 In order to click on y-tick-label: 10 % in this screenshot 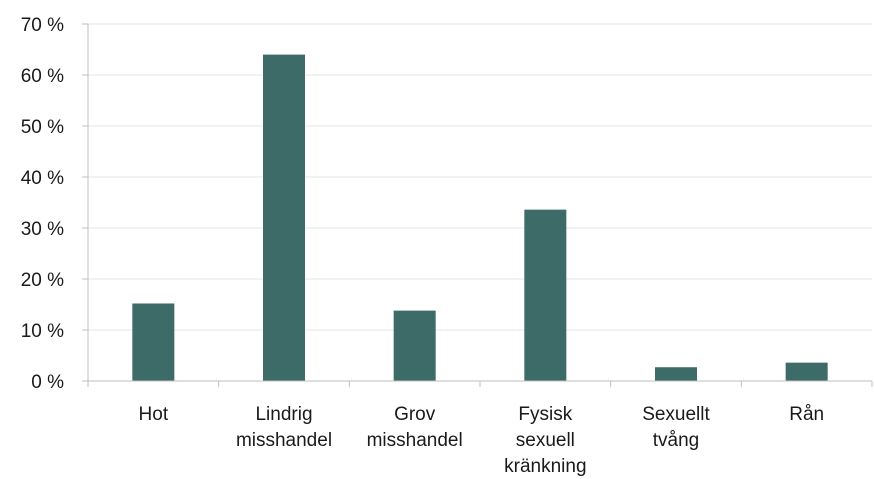, I will do `click(42, 331)`.